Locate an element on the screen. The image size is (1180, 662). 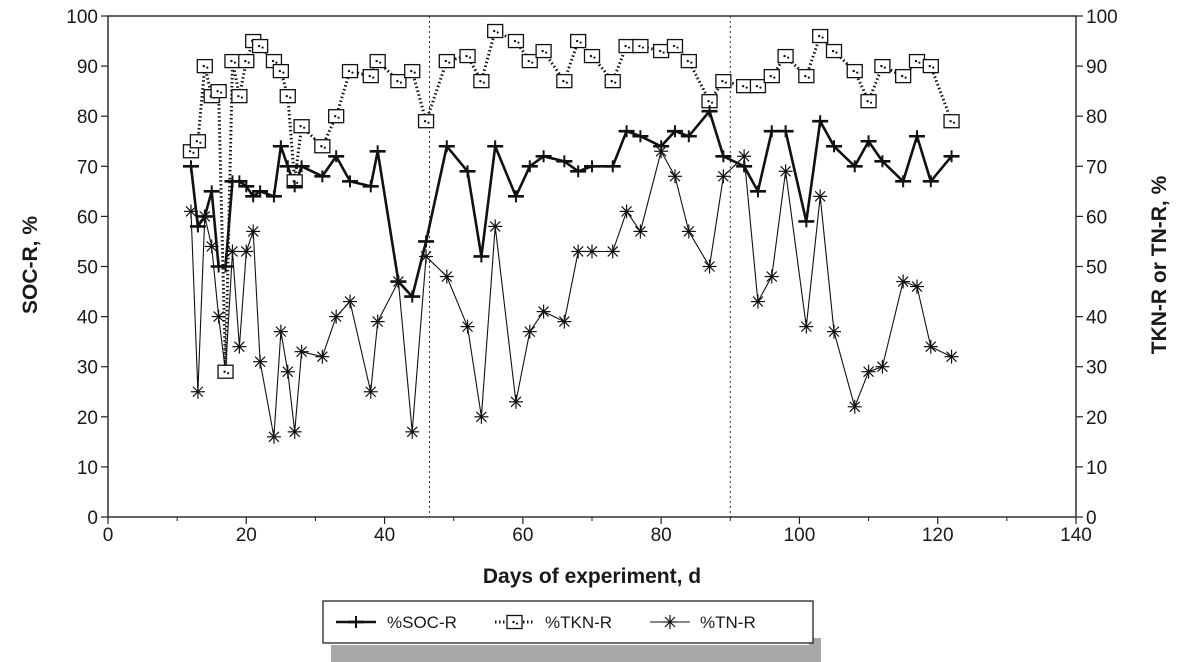
legend-label-0: %SOC-R is located at coordinates (422, 622).